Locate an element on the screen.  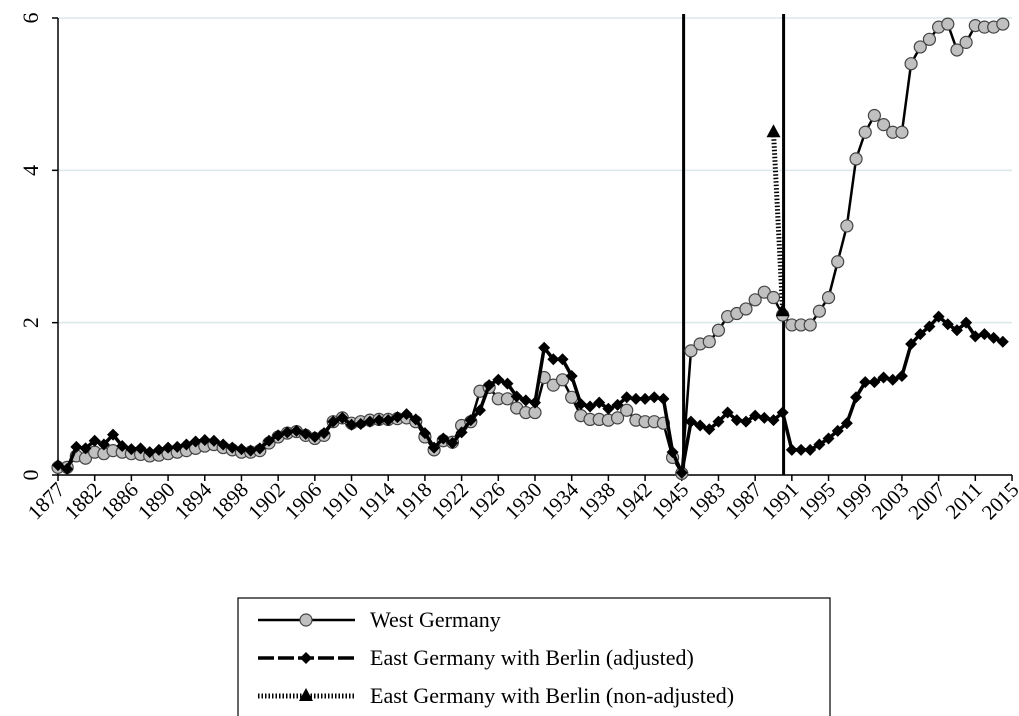
y-tick-label: 2 is located at coordinates (30, 322).